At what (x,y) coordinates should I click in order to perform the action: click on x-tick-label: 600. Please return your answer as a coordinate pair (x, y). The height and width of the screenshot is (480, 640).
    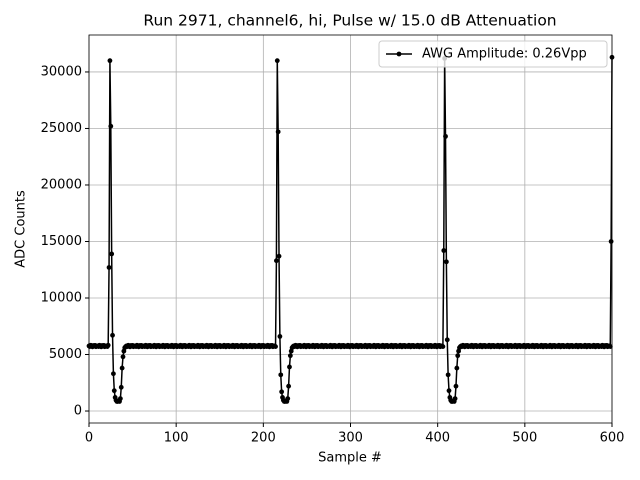
    Looking at the image, I should click on (612, 438).